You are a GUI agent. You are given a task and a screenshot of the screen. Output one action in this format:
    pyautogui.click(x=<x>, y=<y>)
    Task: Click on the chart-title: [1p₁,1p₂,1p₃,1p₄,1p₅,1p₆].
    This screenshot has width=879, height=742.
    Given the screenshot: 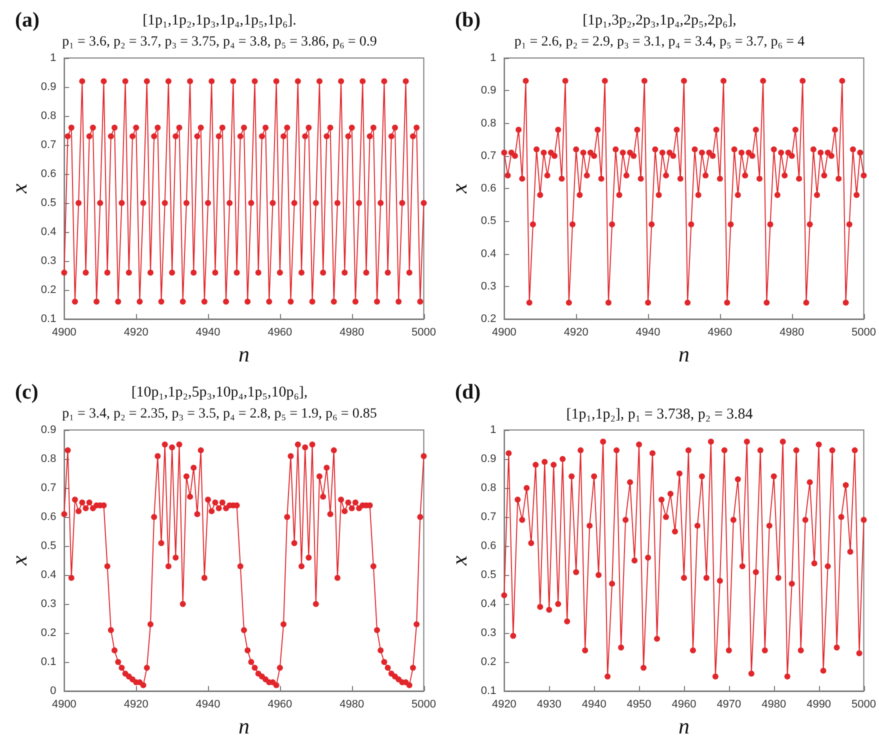 What is the action you would take?
    pyautogui.click(x=219, y=20)
    